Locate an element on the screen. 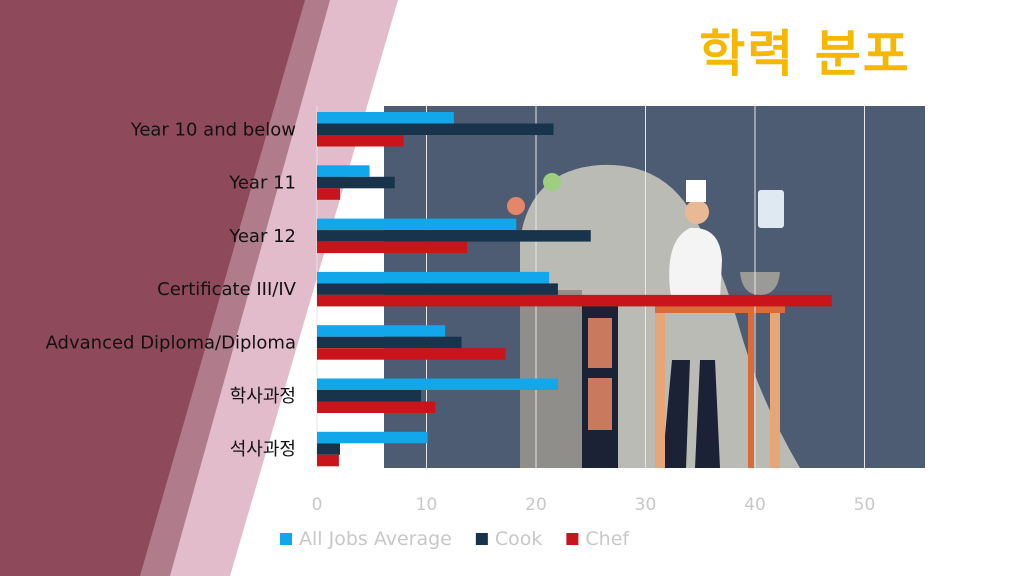 Image resolution: width=1024 pixels, height=576 pixels. x-tick-label: 20 is located at coordinates (536, 505).